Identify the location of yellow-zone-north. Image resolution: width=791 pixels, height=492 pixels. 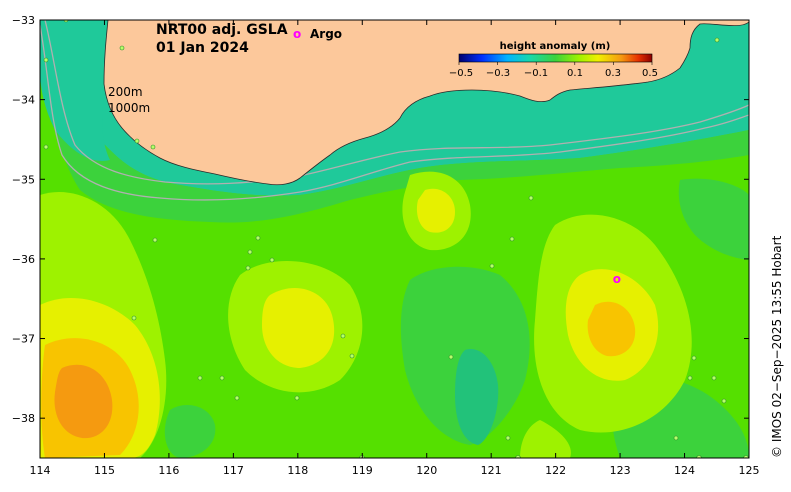
(435, 210).